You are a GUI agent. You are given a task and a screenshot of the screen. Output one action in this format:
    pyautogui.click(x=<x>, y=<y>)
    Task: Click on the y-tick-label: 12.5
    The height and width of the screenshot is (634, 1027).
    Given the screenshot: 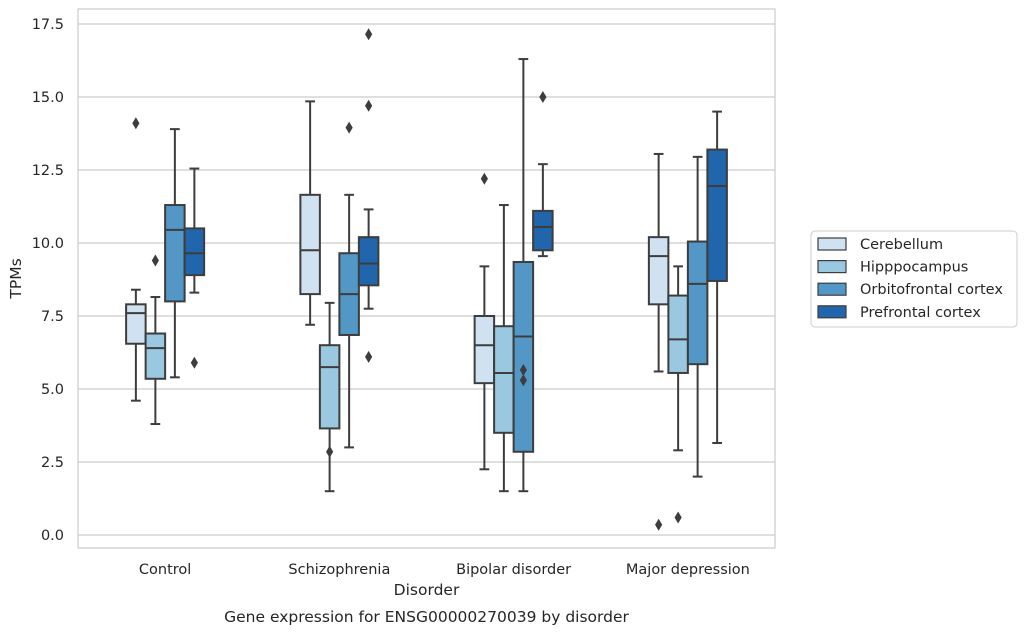 What is the action you would take?
    pyautogui.click(x=48, y=171)
    